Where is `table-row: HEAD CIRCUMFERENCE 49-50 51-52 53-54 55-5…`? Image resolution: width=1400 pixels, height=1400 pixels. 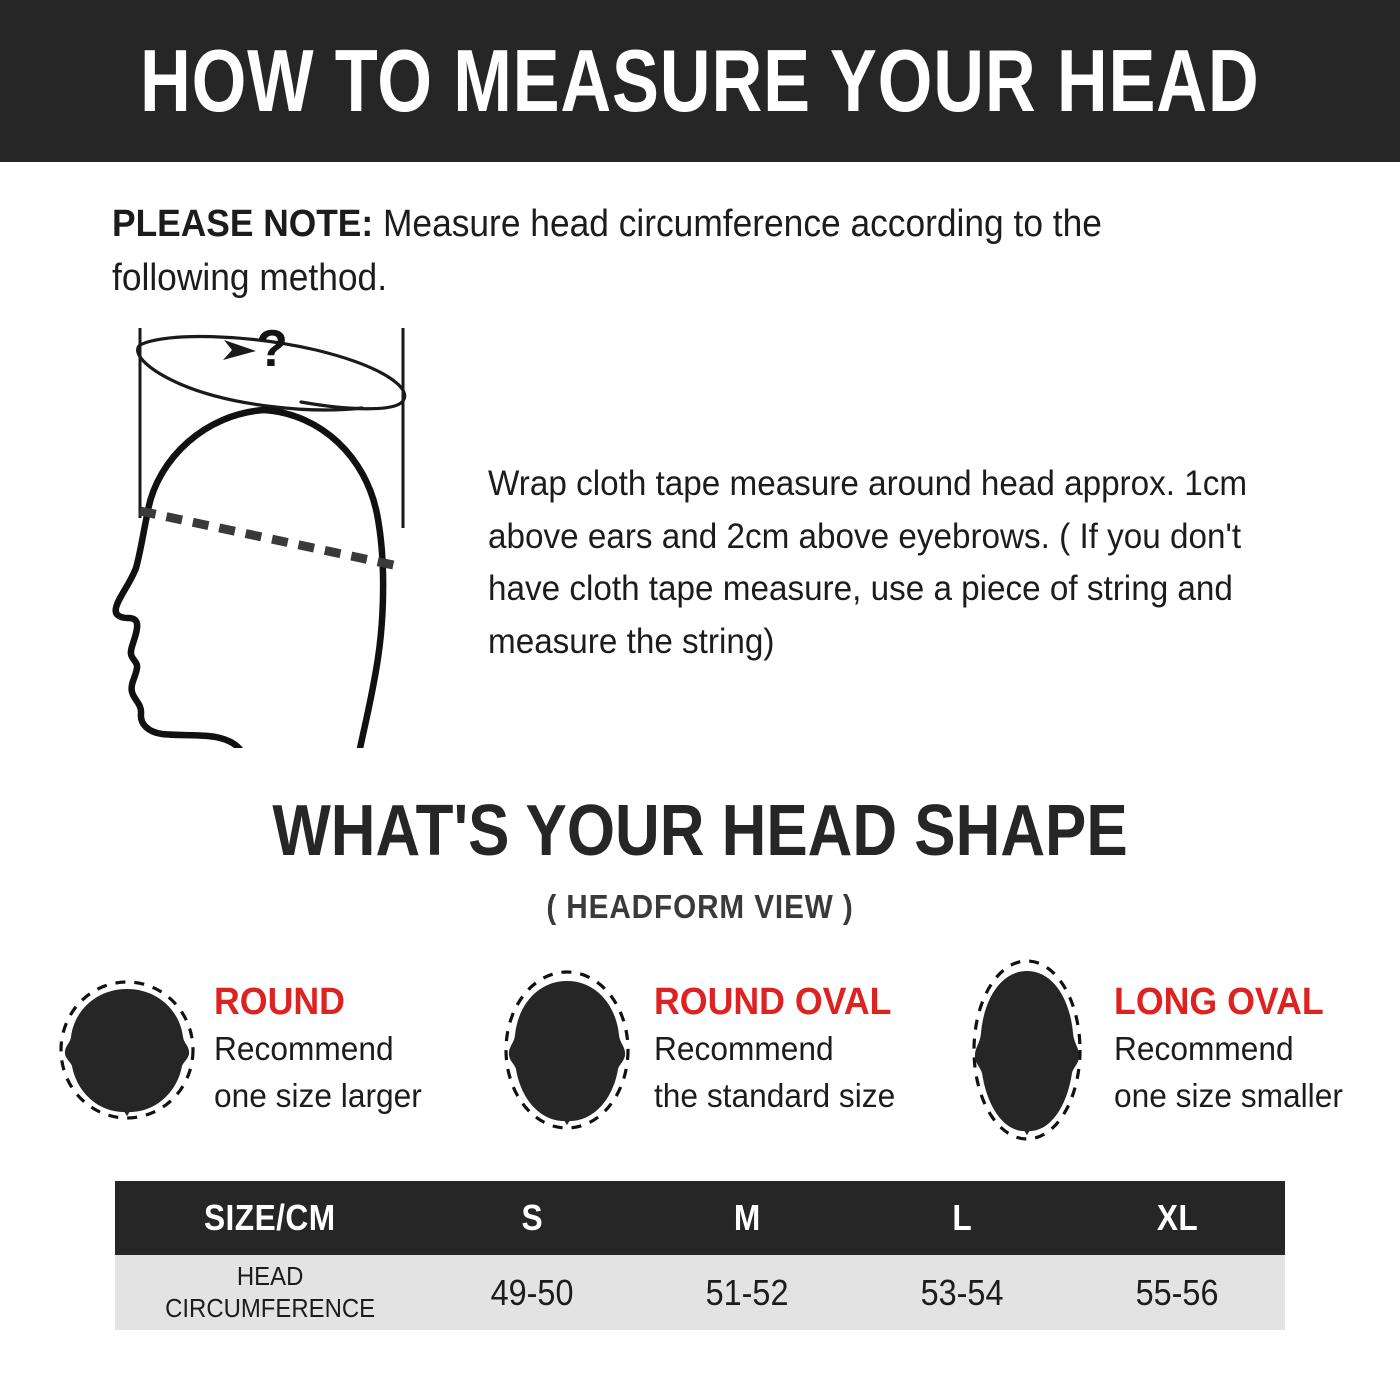
table-row: HEAD CIRCUMFERENCE 49-50 51-52 53-54 55-5… is located at coordinates (700, 1292).